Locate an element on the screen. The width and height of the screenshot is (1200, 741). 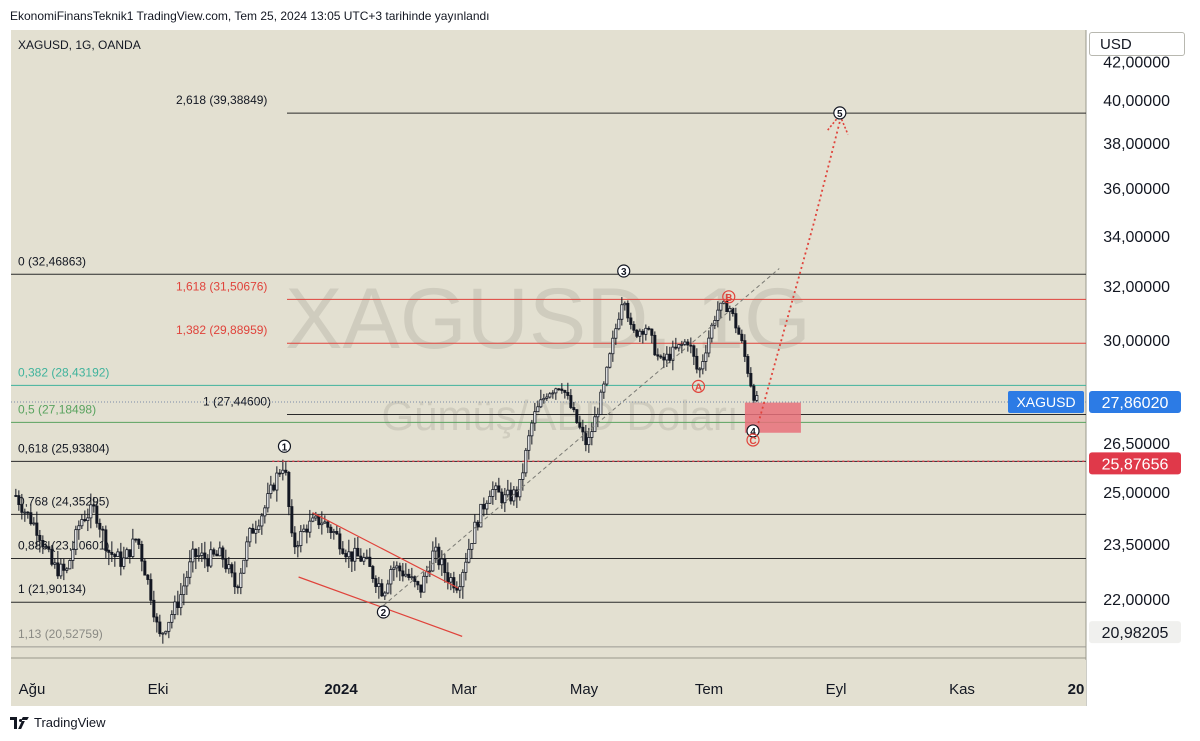
wedge-upper-line is located at coordinates (385, 550).